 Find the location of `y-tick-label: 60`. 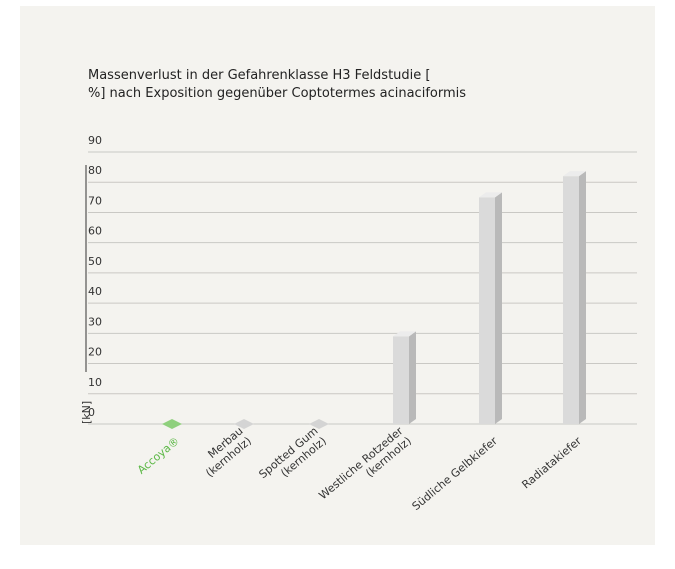

y-tick-label: 60 is located at coordinates (95, 231).